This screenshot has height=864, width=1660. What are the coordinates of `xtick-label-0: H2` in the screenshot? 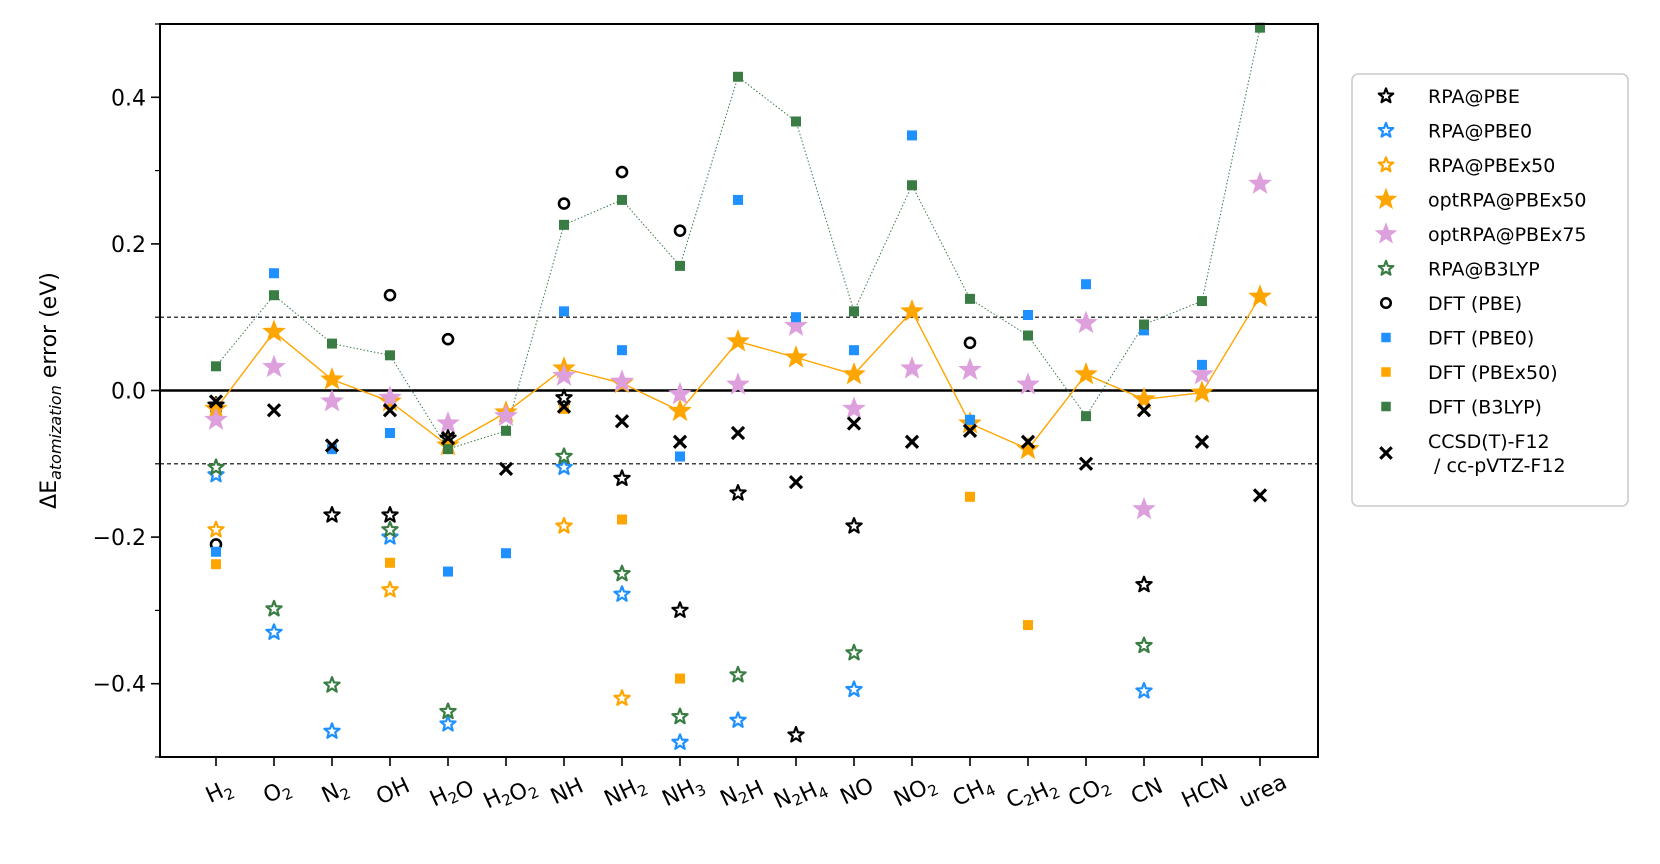 It's located at (219, 793).